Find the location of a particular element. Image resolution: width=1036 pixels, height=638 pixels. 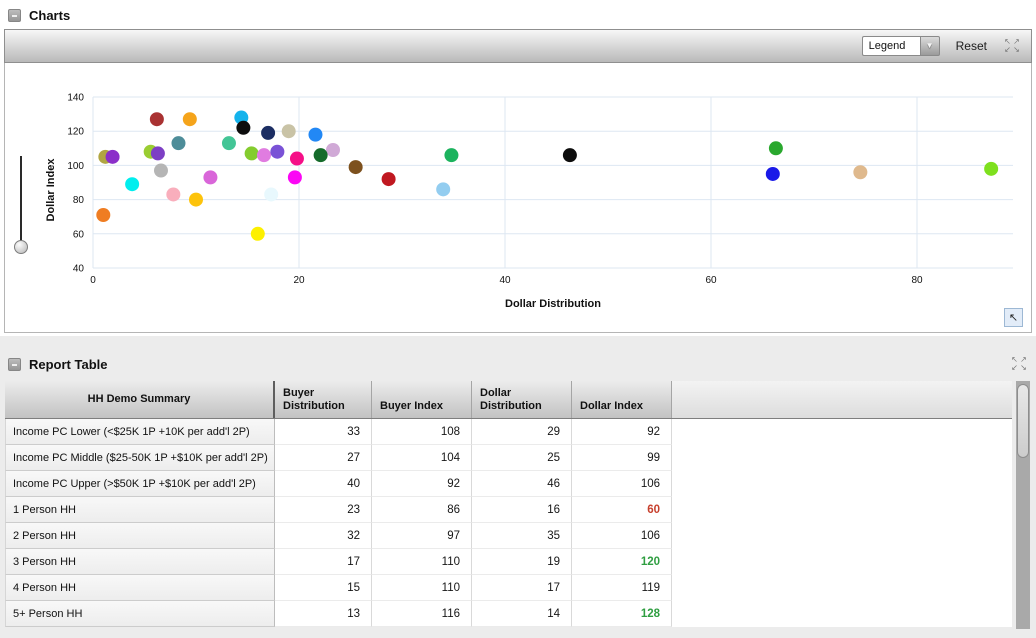

cell-value: 60 is located at coordinates (622, 510).